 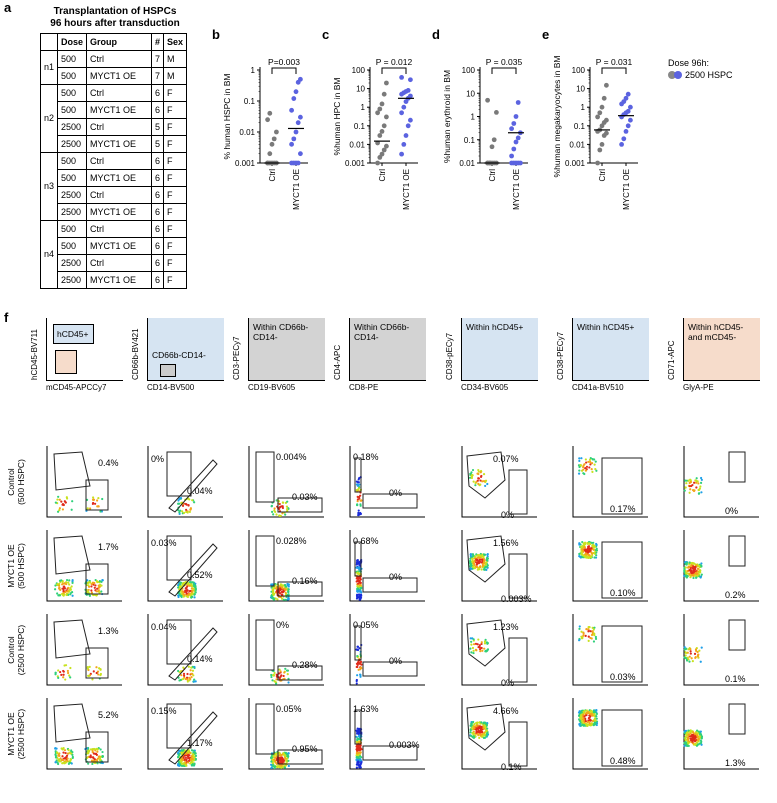 What do you see at coordinates (164, 543) in the screenshot?
I see `gate-percentage: 0.03%` at bounding box center [164, 543].